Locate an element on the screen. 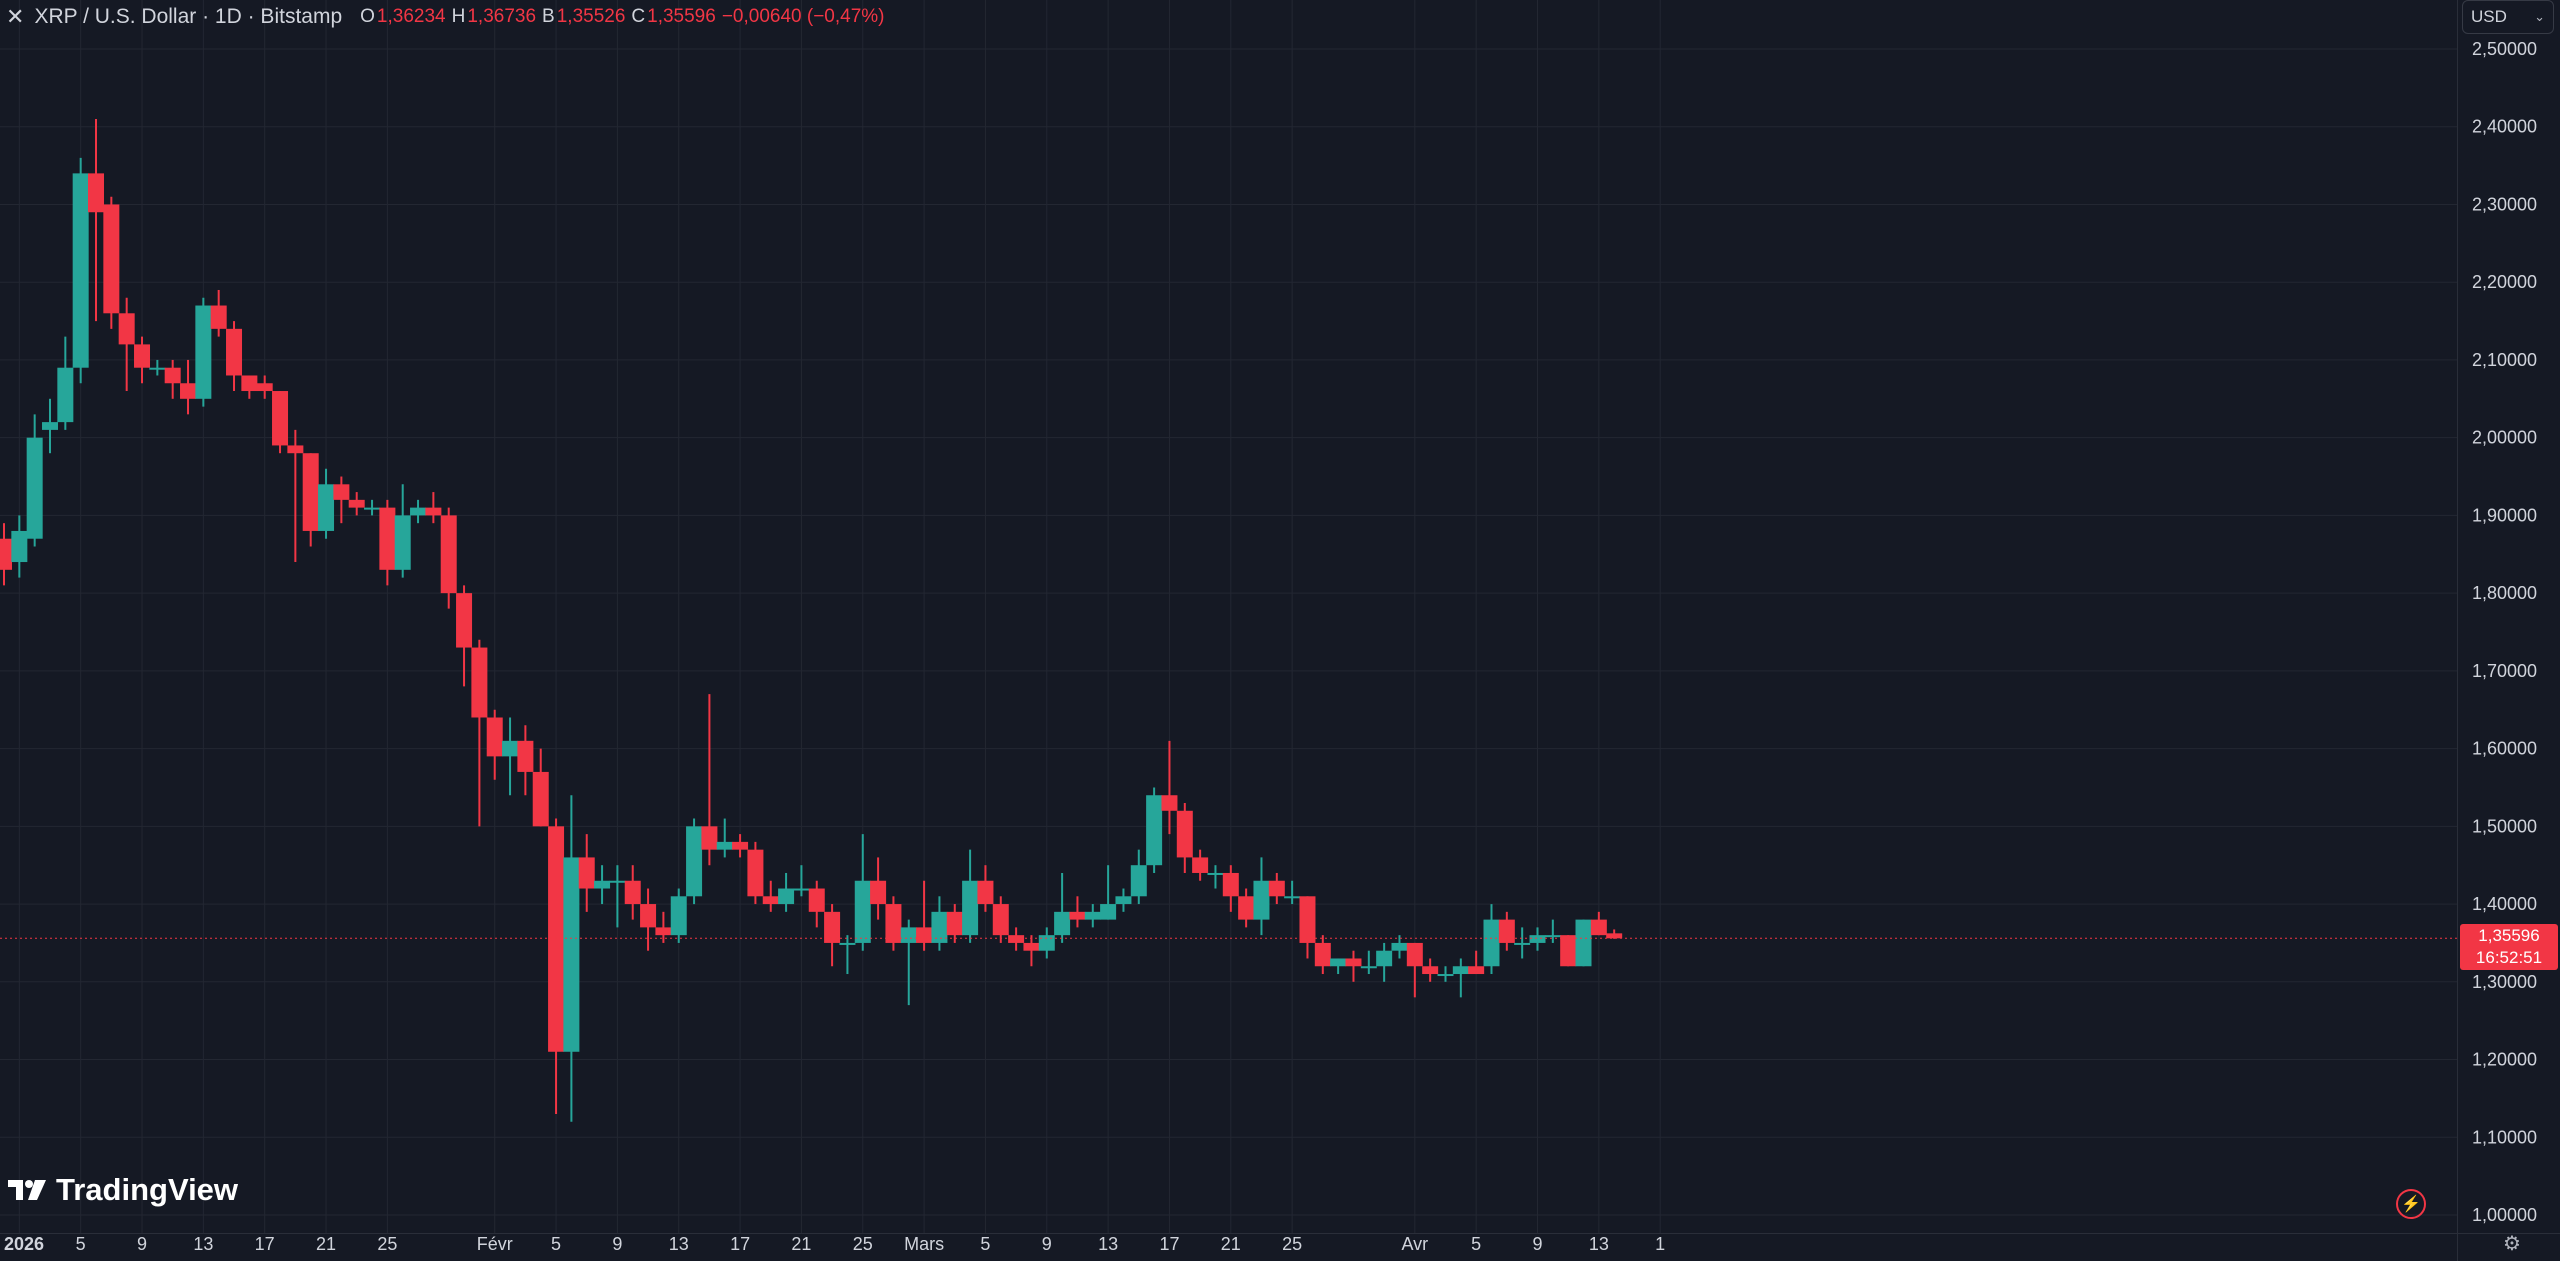  settings-gear-icon: ⚙ is located at coordinates (2512, 1243).